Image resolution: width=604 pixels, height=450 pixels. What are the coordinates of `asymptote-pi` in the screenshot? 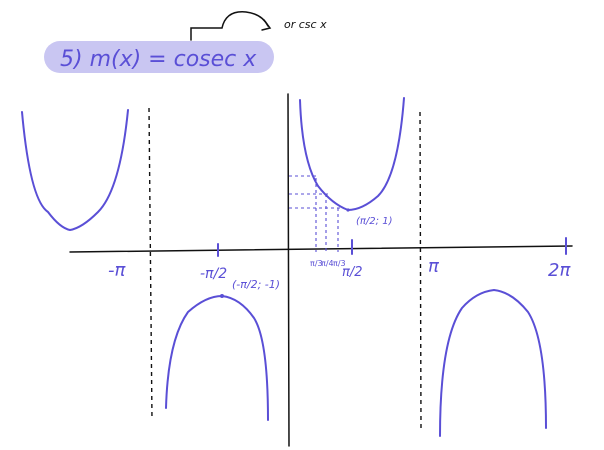 It's located at (420, 270).